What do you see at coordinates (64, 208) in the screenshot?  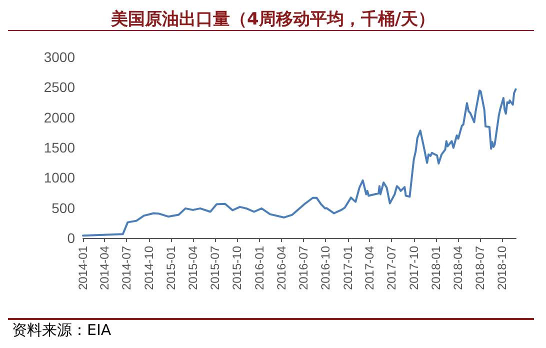 I see `y-tick-label: 500` at bounding box center [64, 208].